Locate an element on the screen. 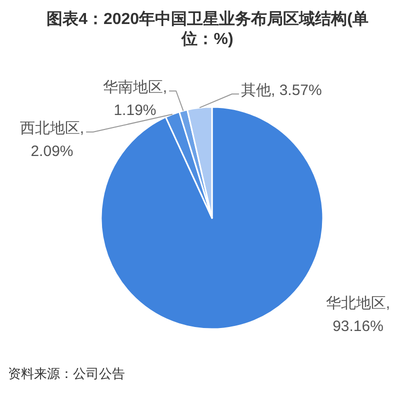  annotation: 资料来源：公司公告 is located at coordinates (66, 374).